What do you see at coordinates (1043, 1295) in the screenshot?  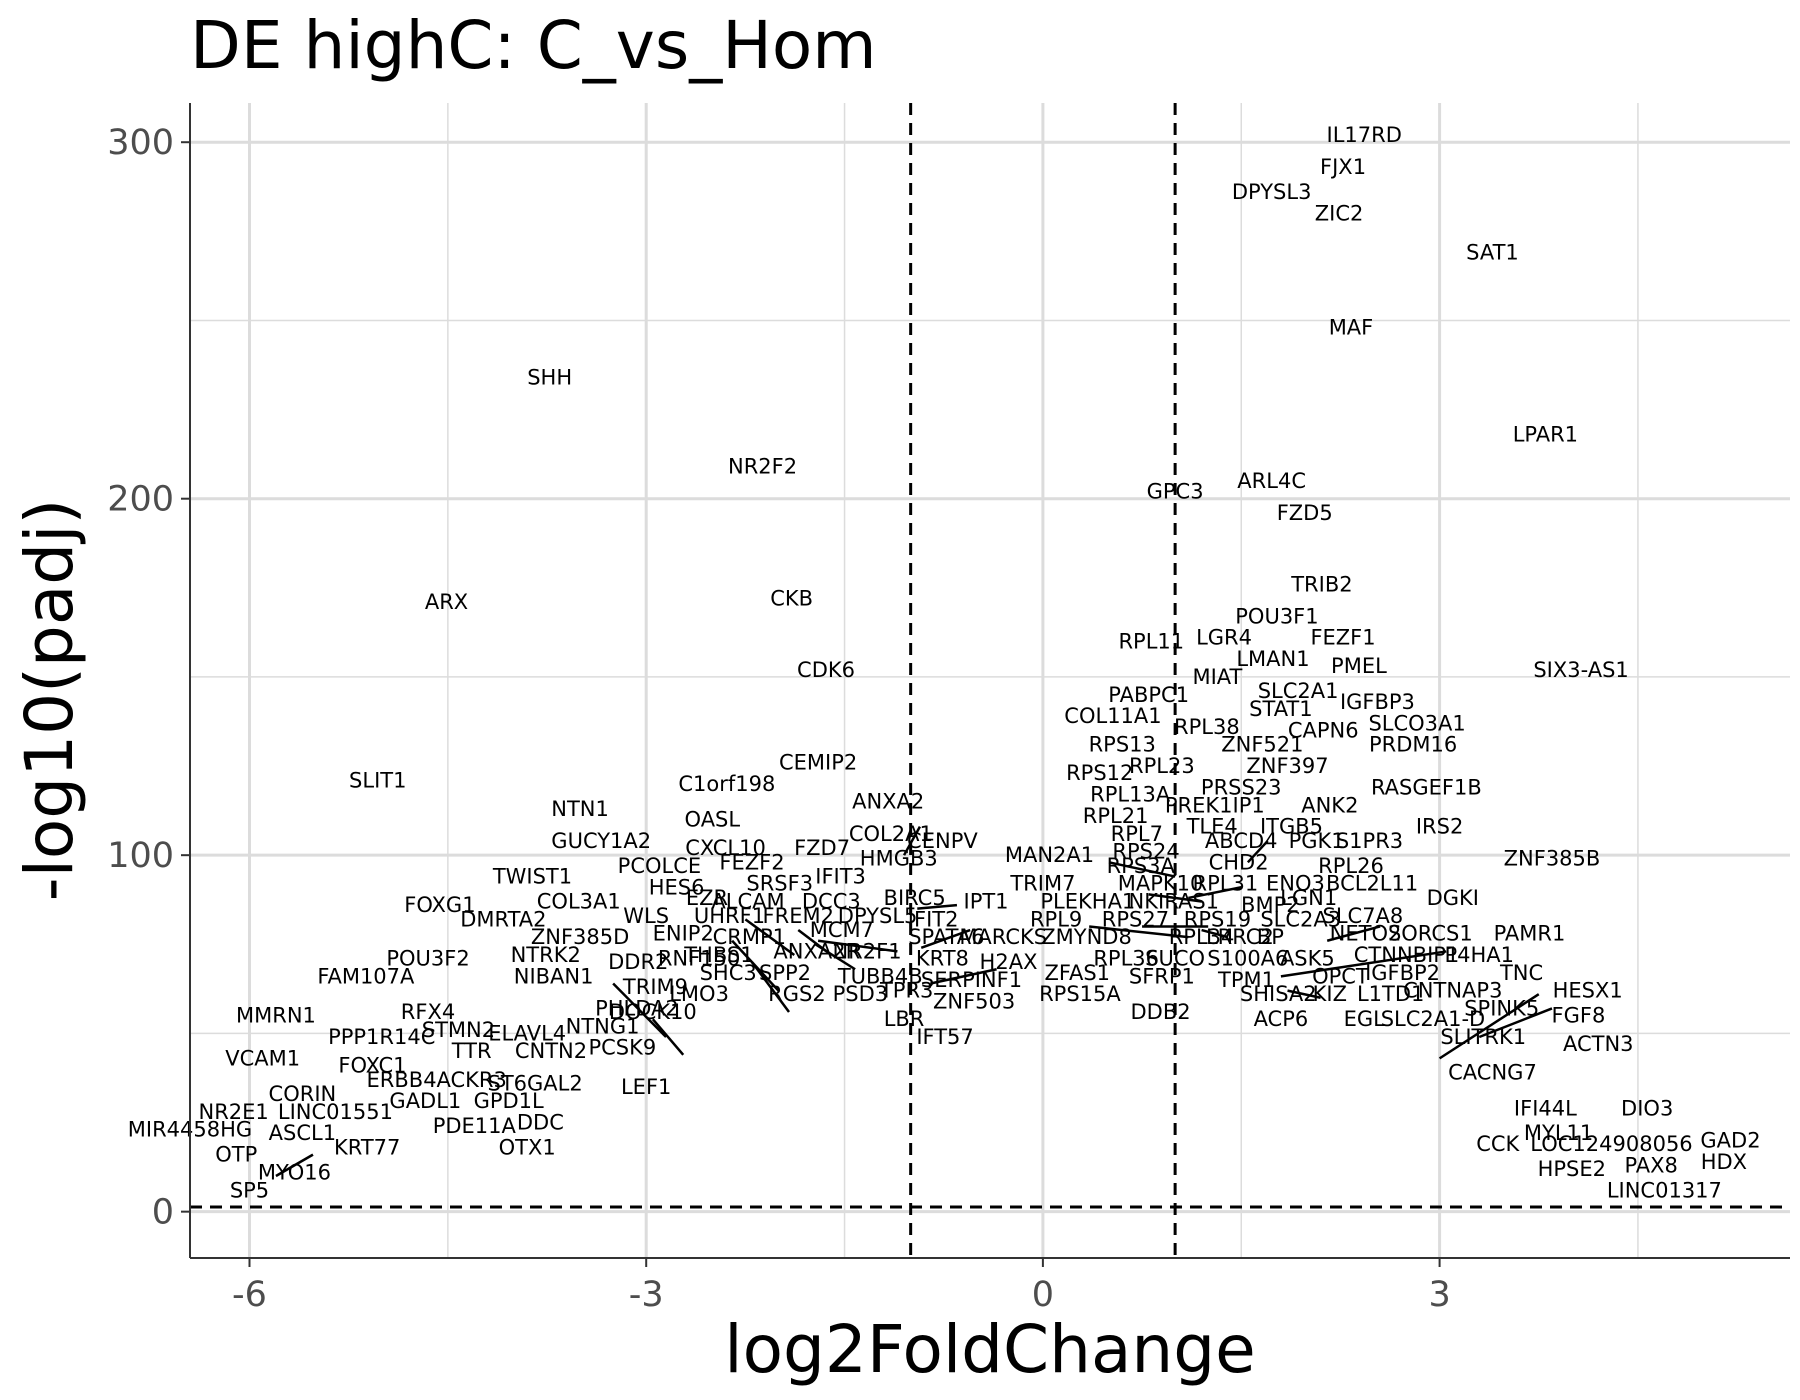 I see `x-tick-label: 0` at bounding box center [1043, 1295].